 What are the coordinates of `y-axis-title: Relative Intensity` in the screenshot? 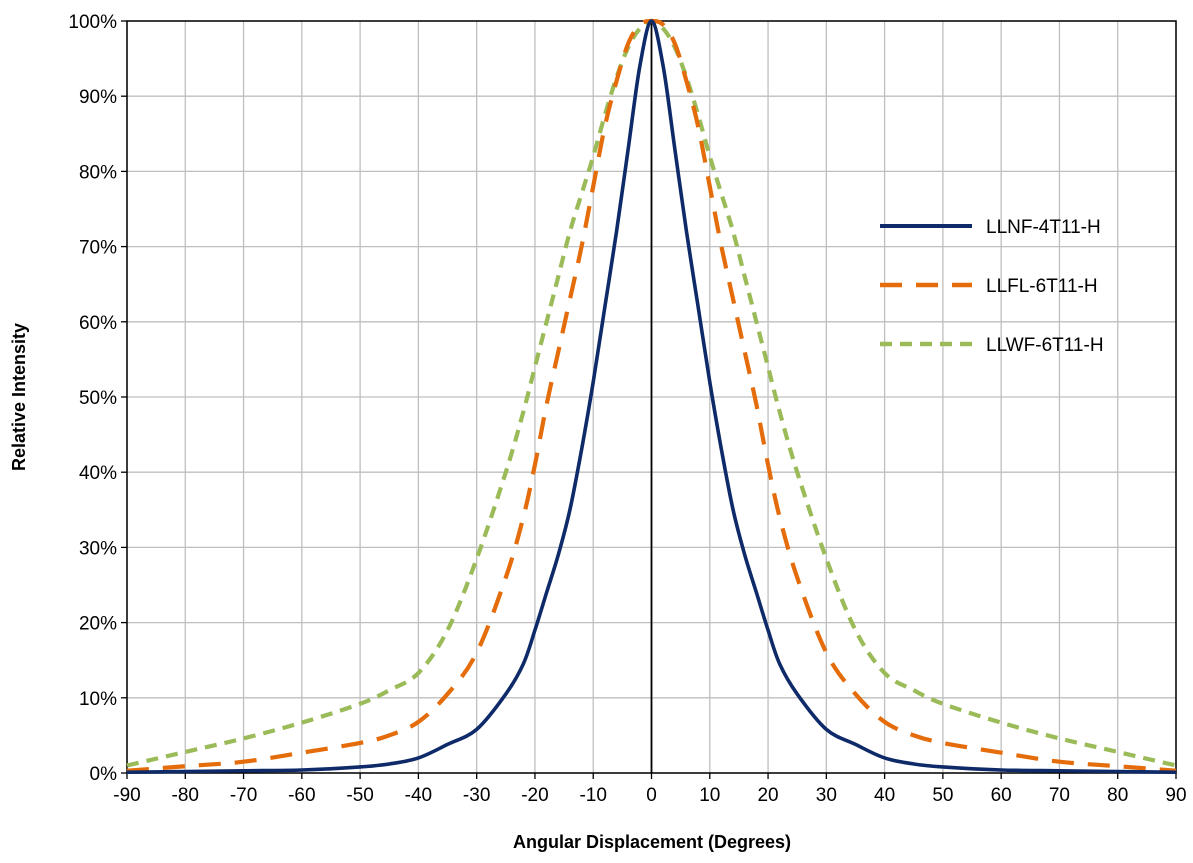 It's located at (19, 397).